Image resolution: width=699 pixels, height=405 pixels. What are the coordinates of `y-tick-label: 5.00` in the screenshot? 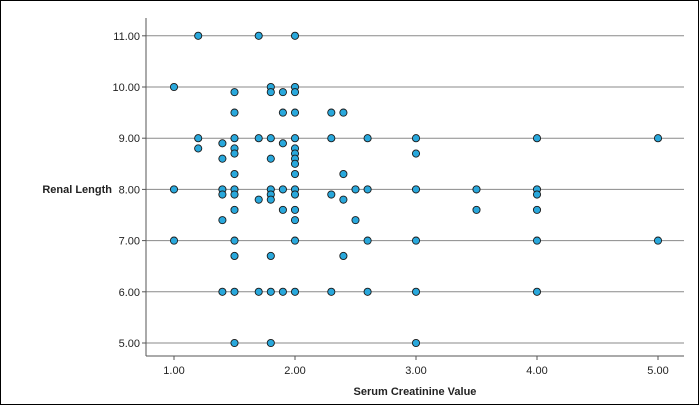 It's located at (129, 344).